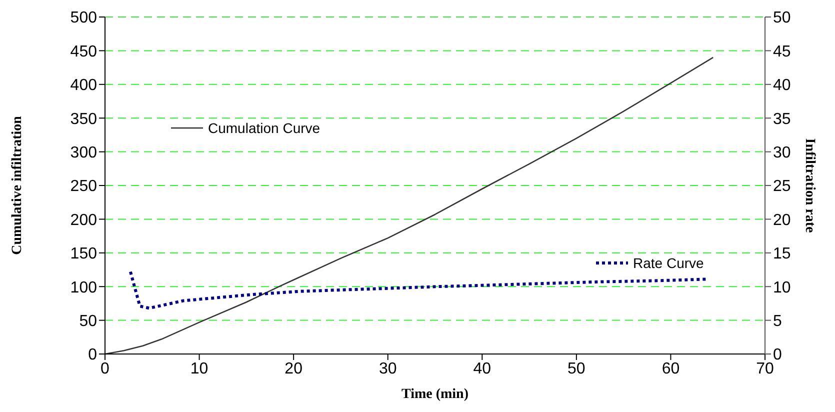 This screenshot has width=835, height=412. Describe the element at coordinates (387, 369) in the screenshot. I see `x-tick-label: 30` at that location.